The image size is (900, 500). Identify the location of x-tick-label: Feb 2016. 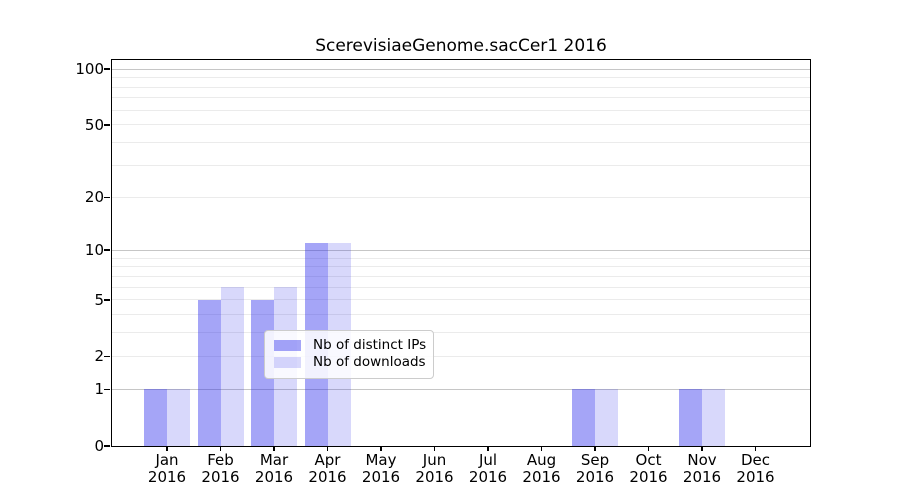
(221, 469).